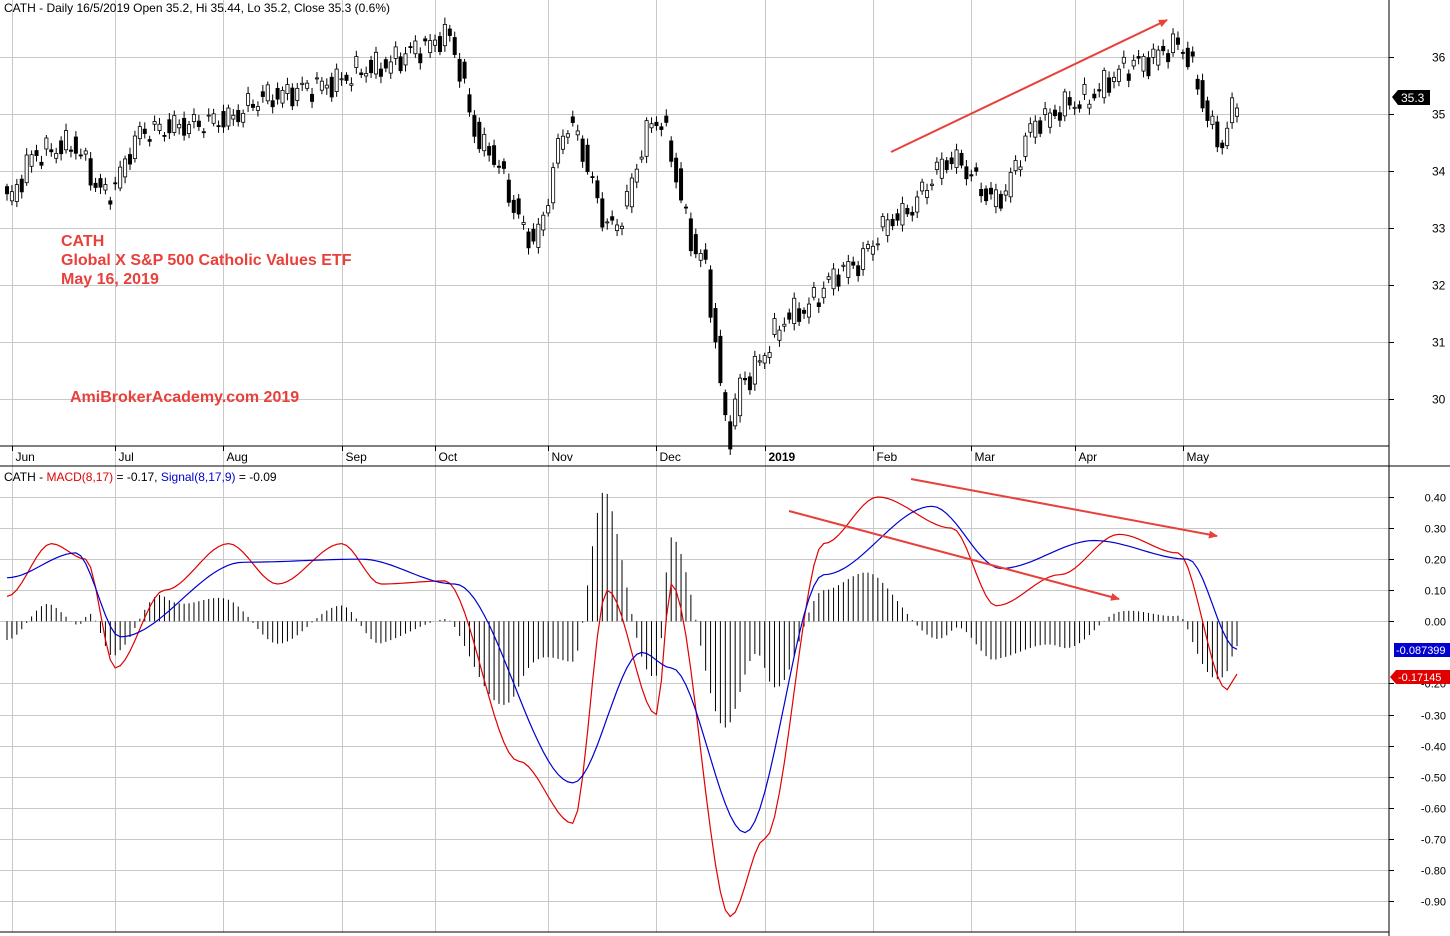  Describe the element at coordinates (1433, 903) in the screenshot. I see `macd-tick-label: -0.90` at that location.